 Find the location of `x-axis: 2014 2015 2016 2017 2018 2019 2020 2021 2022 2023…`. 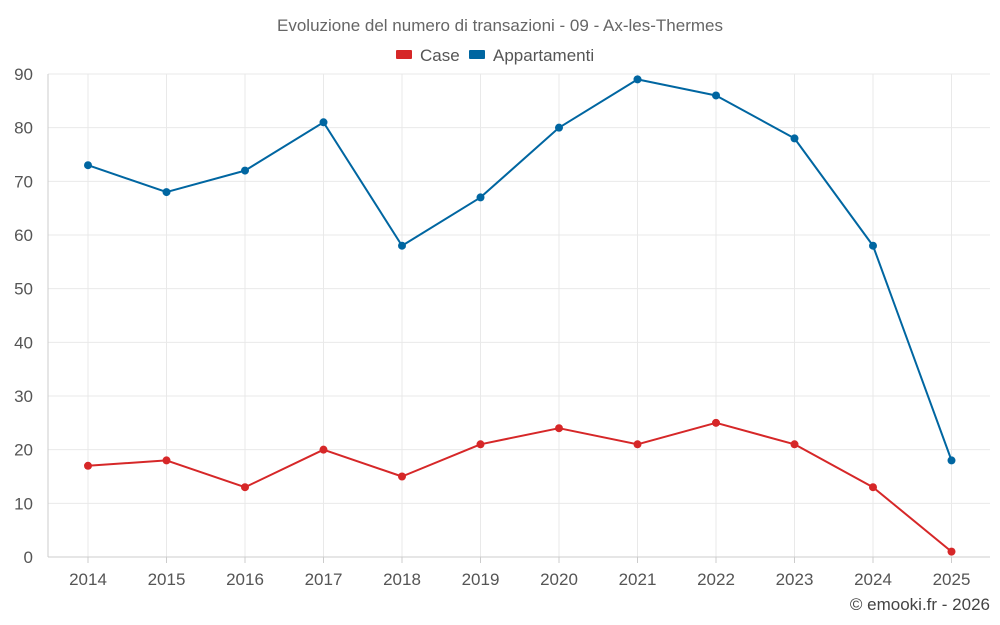

x-axis: 2014 2015 2016 2017 2018 2019 2020 2021 2022 2023… is located at coordinates (519, 572).